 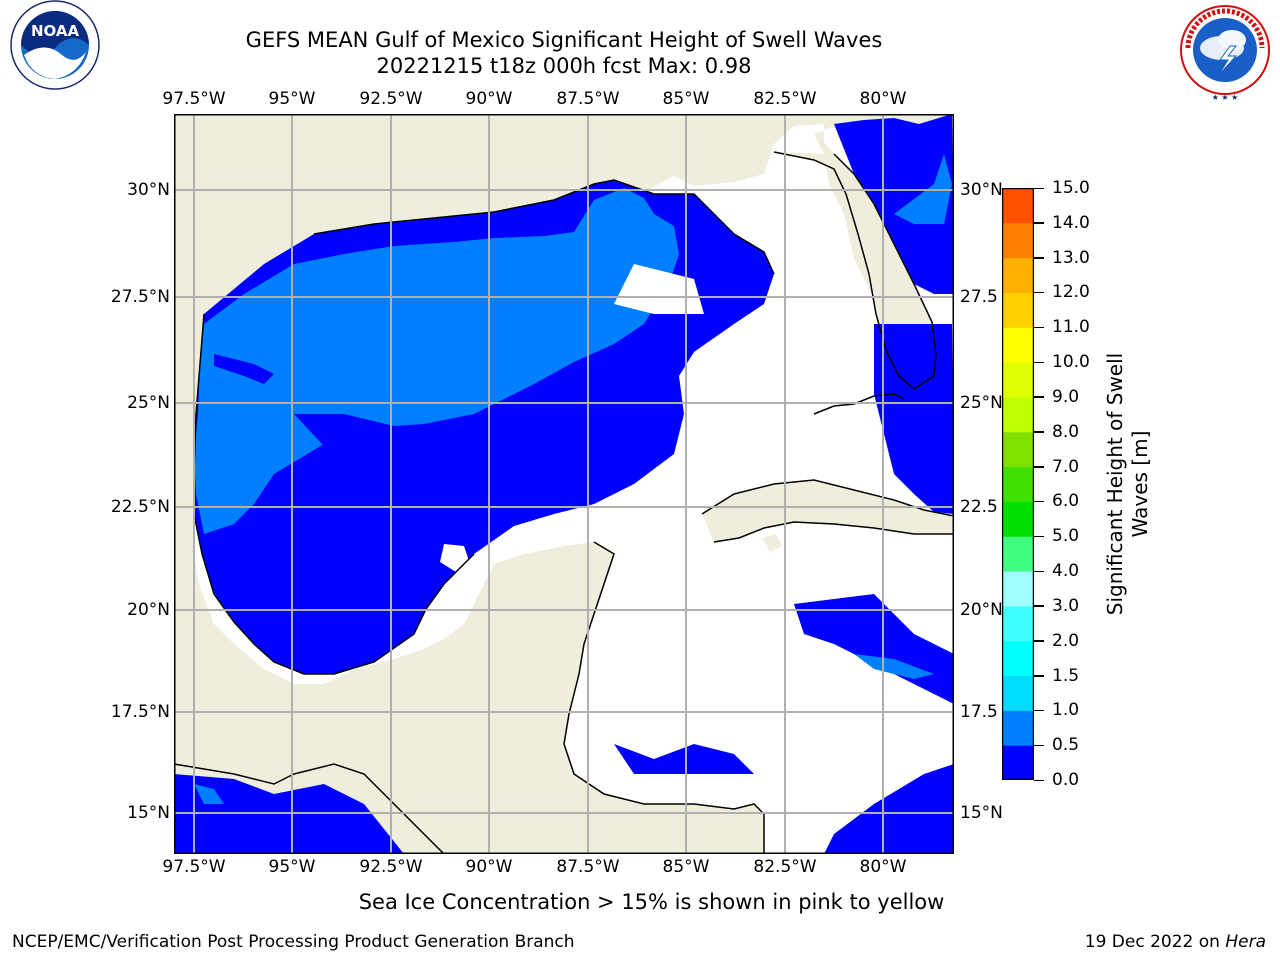 I want to click on nws-logo: ★ ★ ★, so click(x=1225, y=53).